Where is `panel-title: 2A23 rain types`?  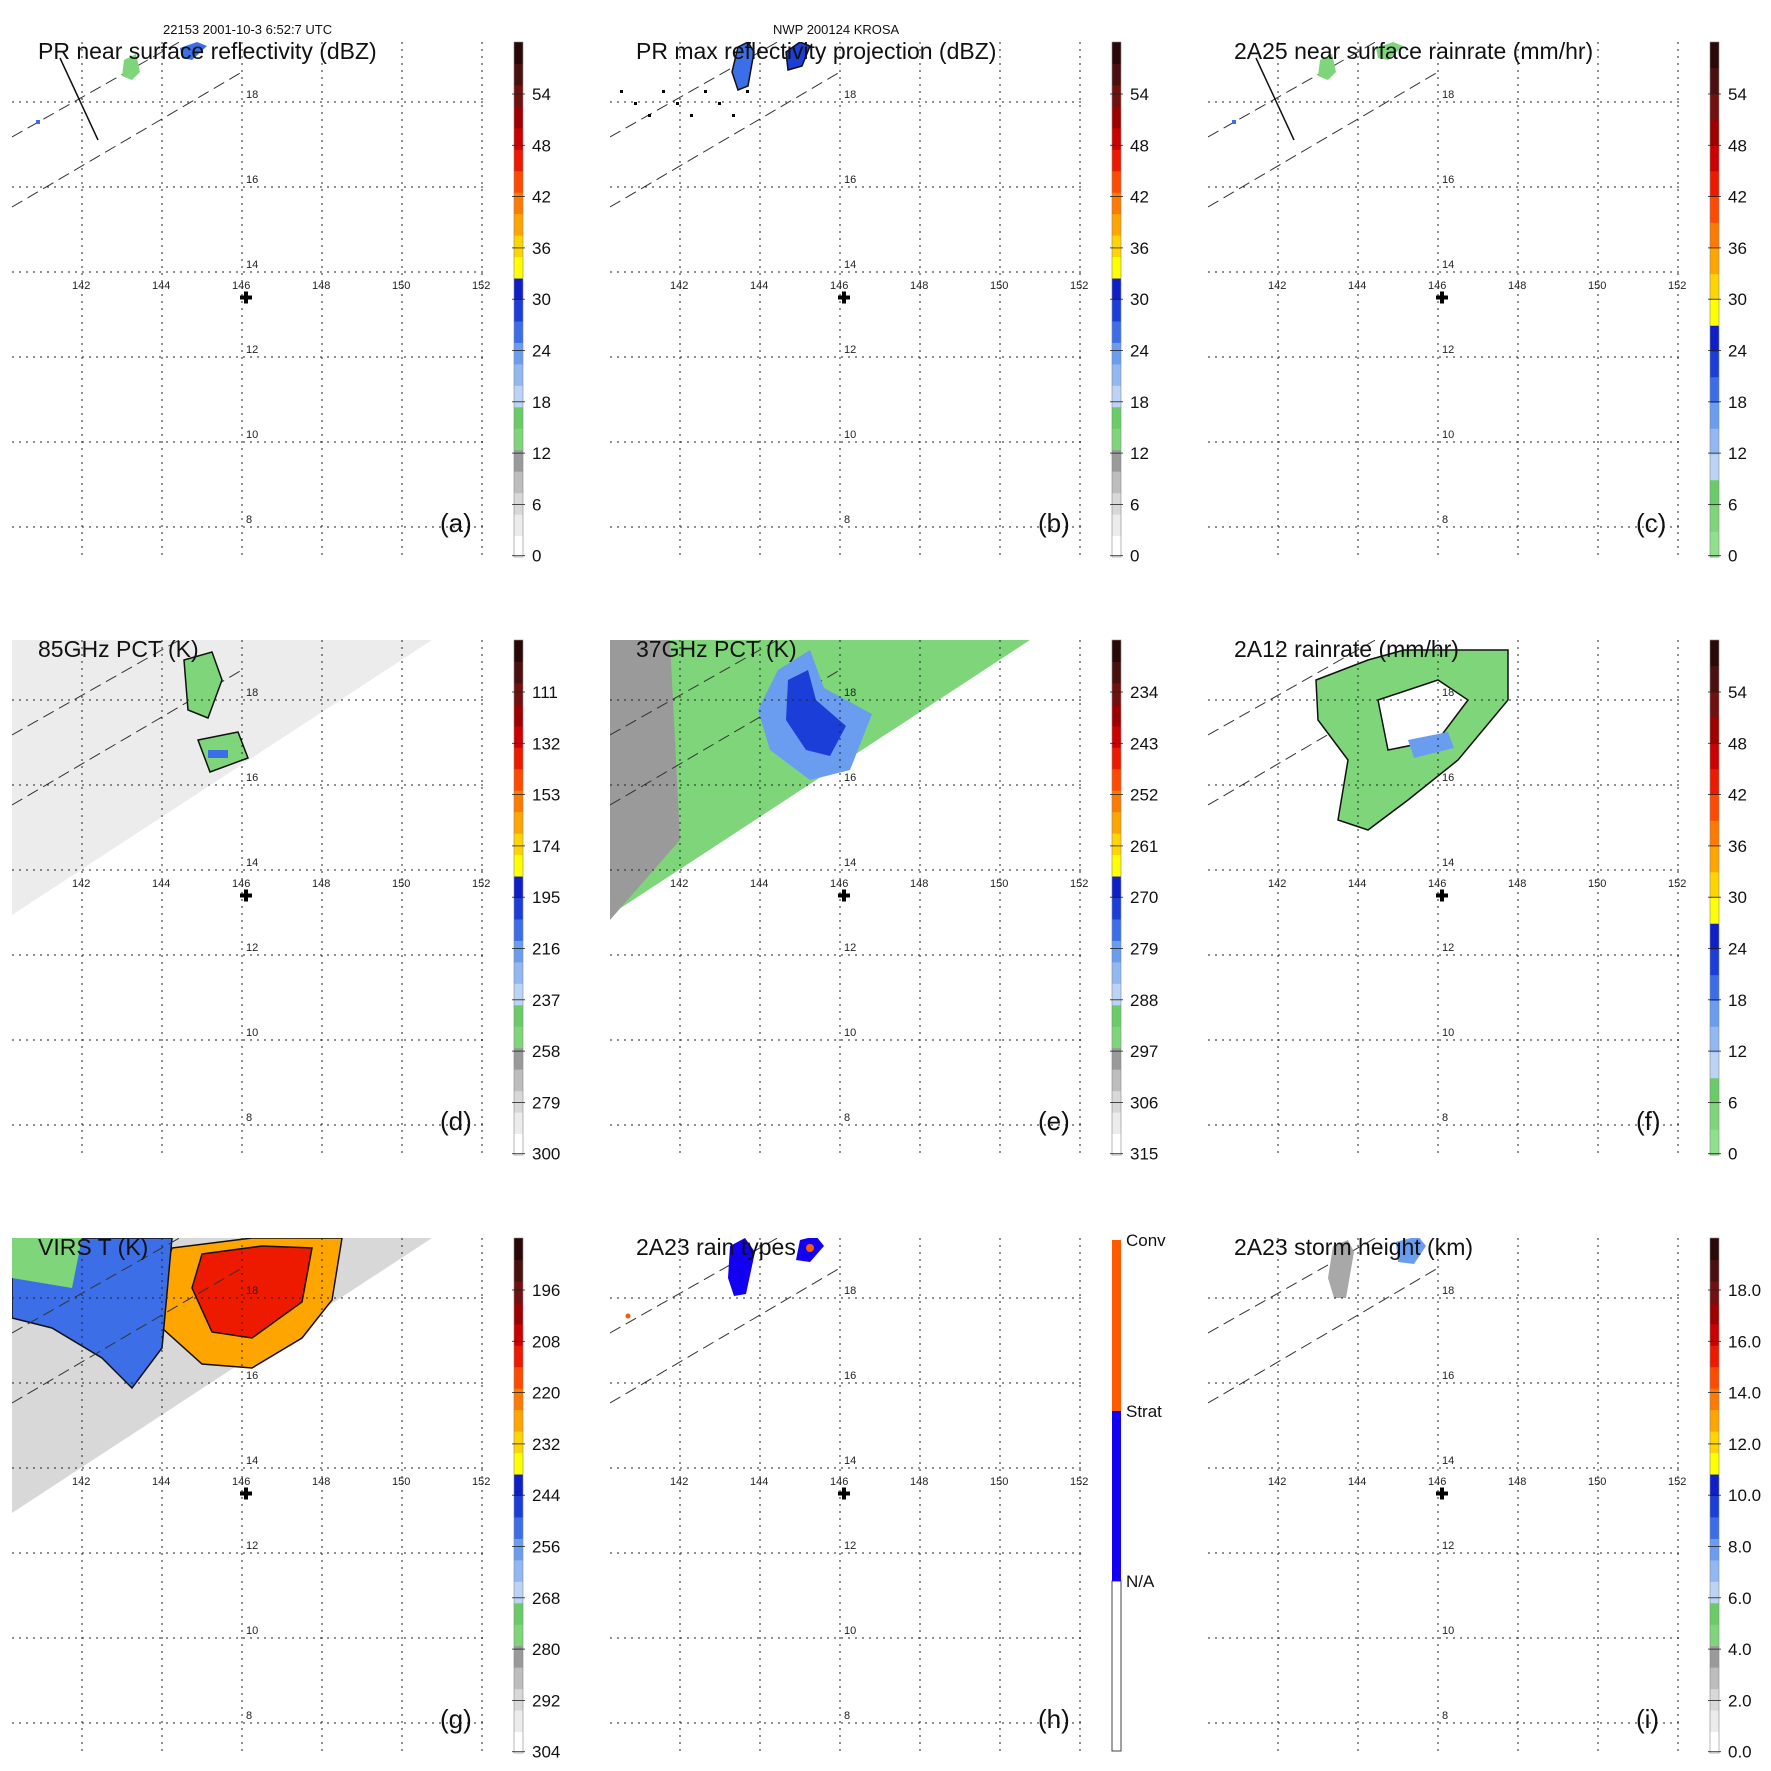 panel-title: 2A23 rain types is located at coordinates (716, 1247).